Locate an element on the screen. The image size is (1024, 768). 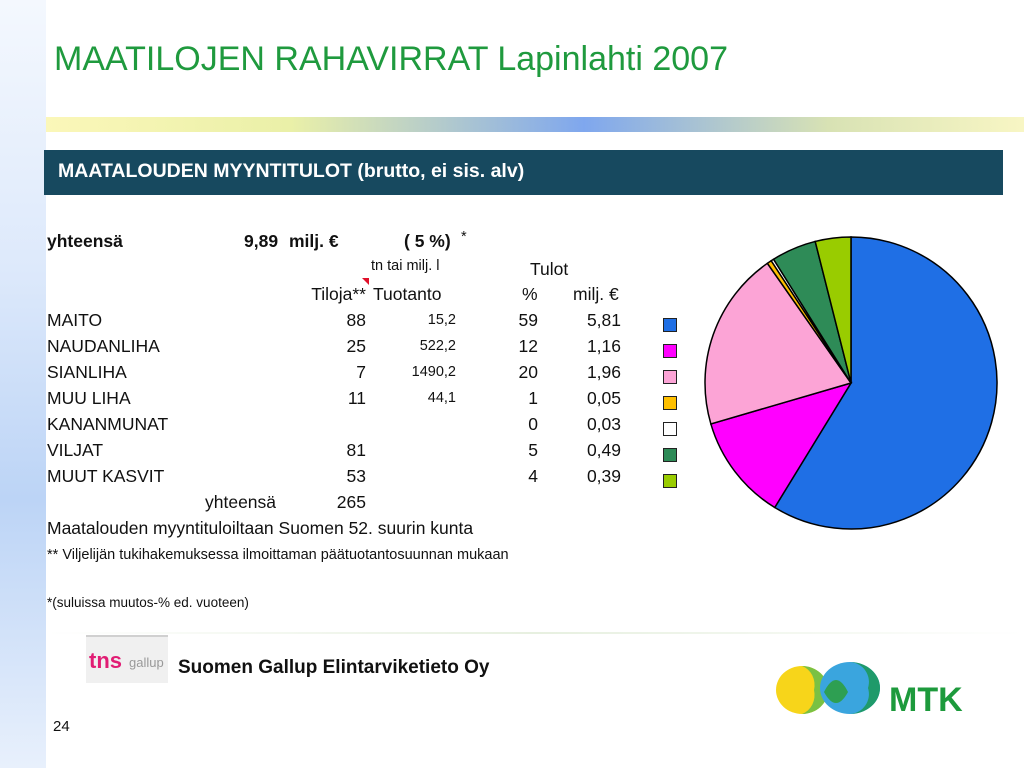
legend-swatch-muu-liha is located at coordinates (670, 403).